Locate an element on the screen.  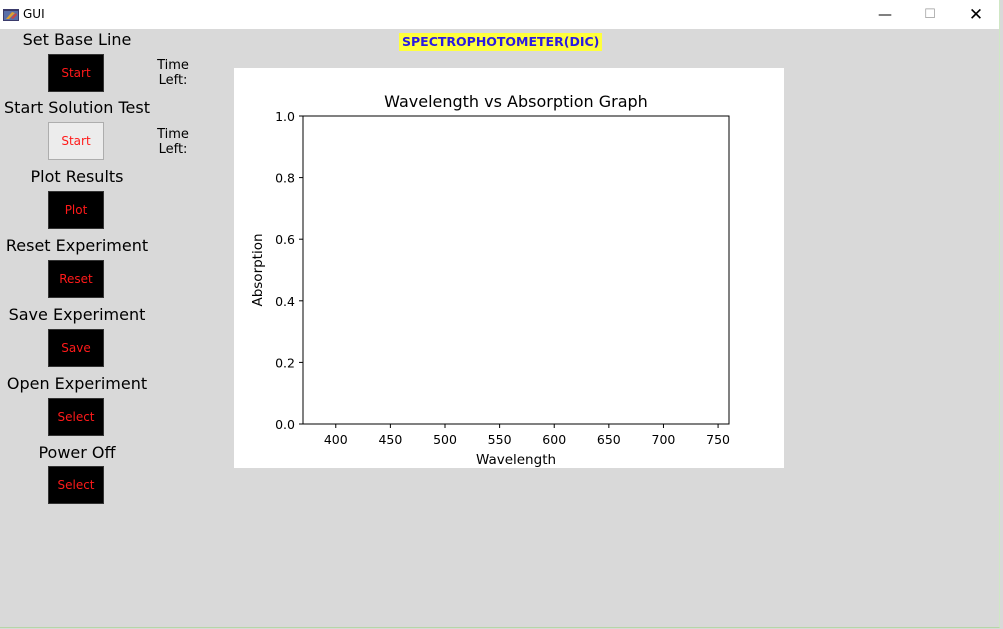
close-button: ✕ is located at coordinates (976, 14).